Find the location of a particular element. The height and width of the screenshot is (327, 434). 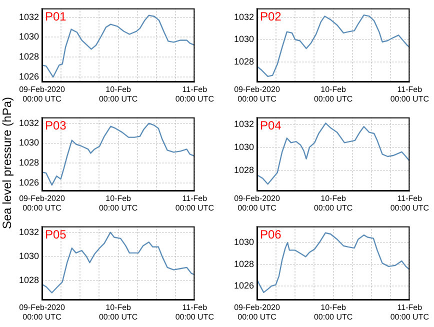

chart-title: P03 is located at coordinates (56, 125).